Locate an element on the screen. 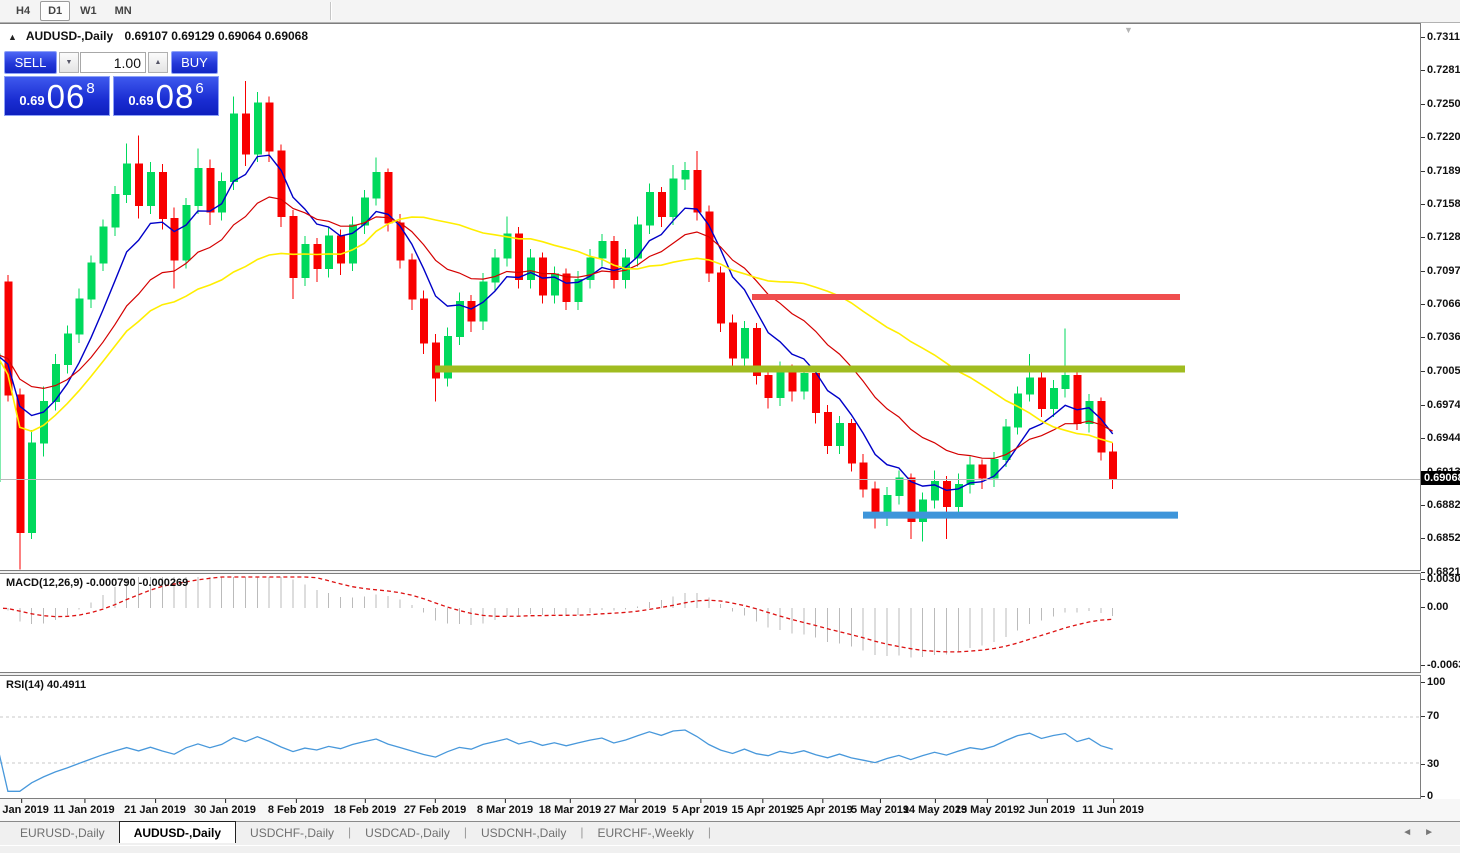 This screenshot has width=1460, height=853. price-tick: 0.72505 is located at coordinates (1440, 104).